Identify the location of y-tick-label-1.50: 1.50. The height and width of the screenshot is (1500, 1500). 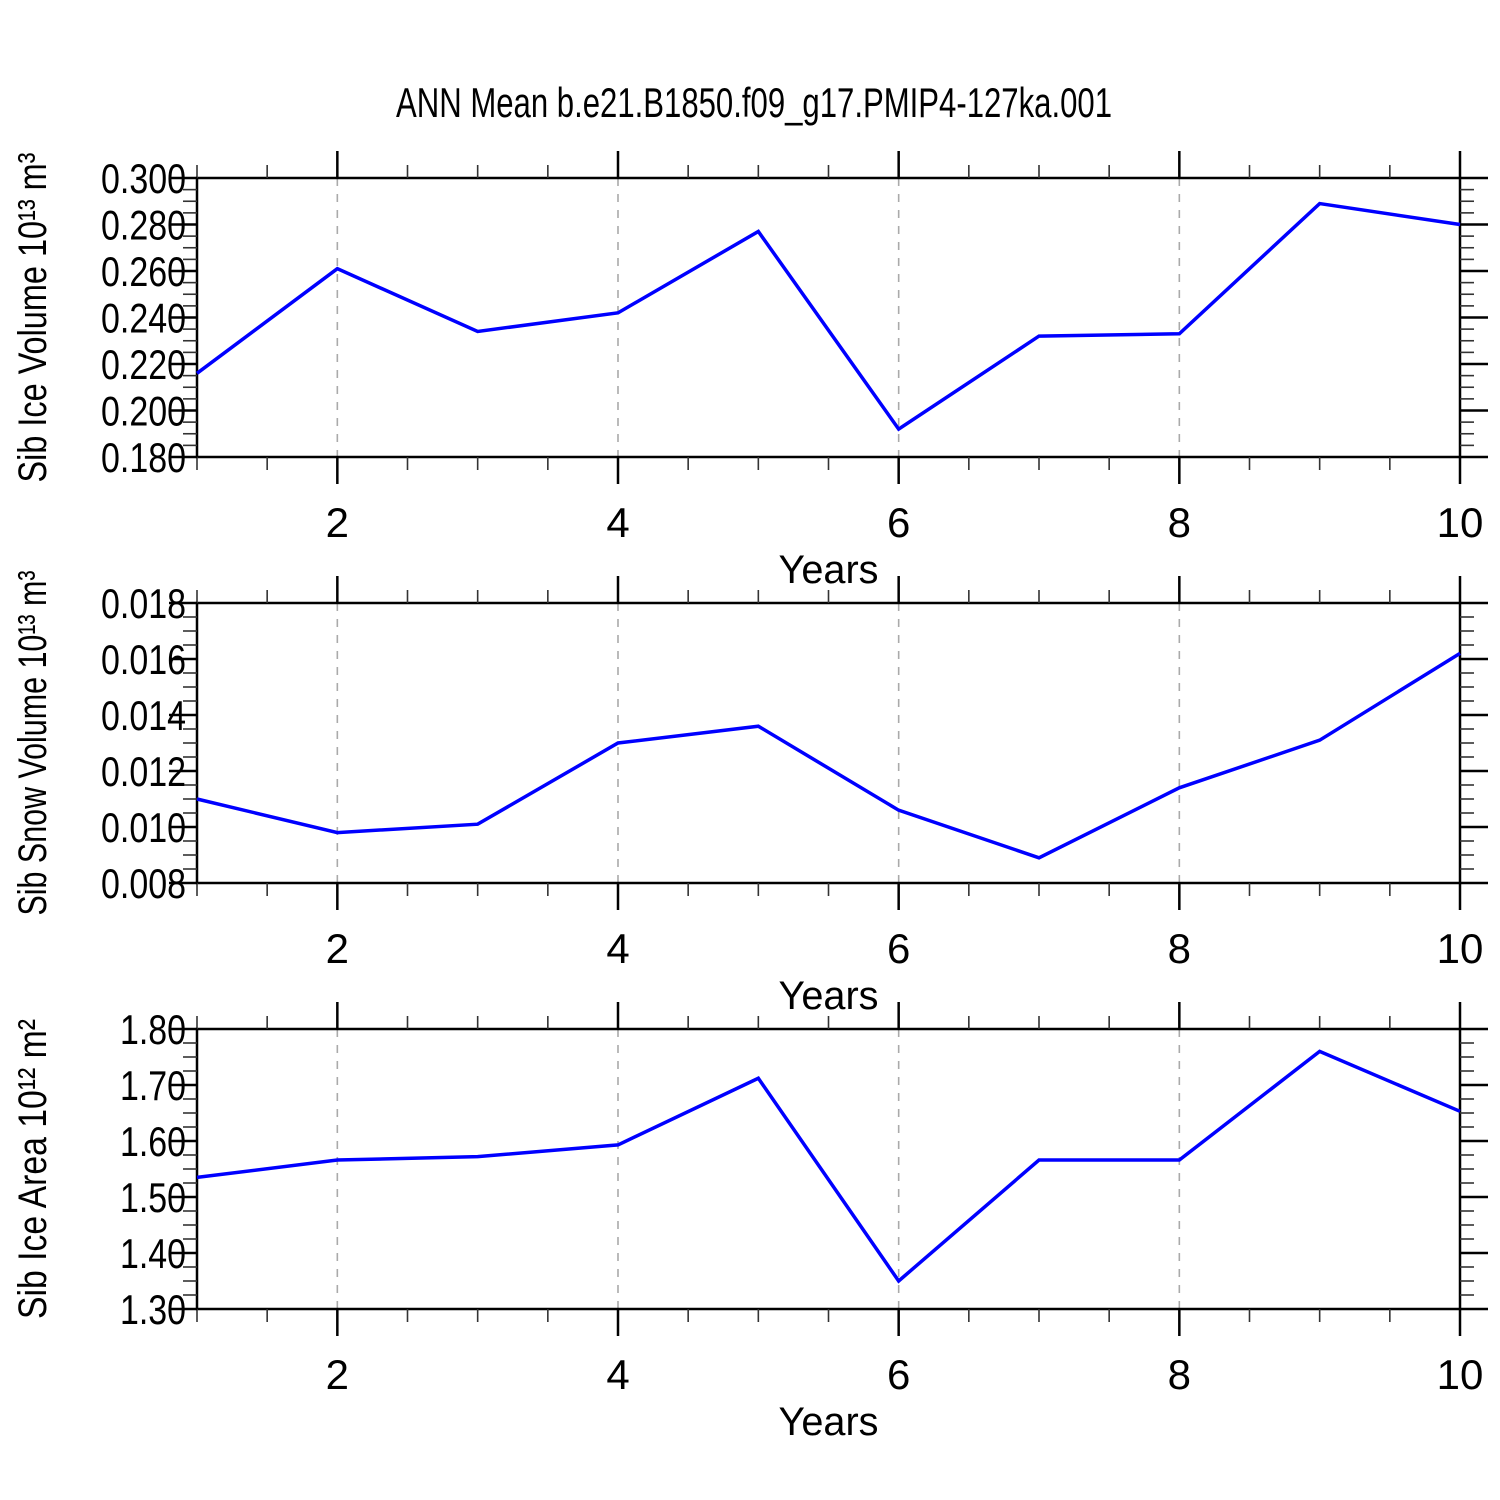
(153, 1197).